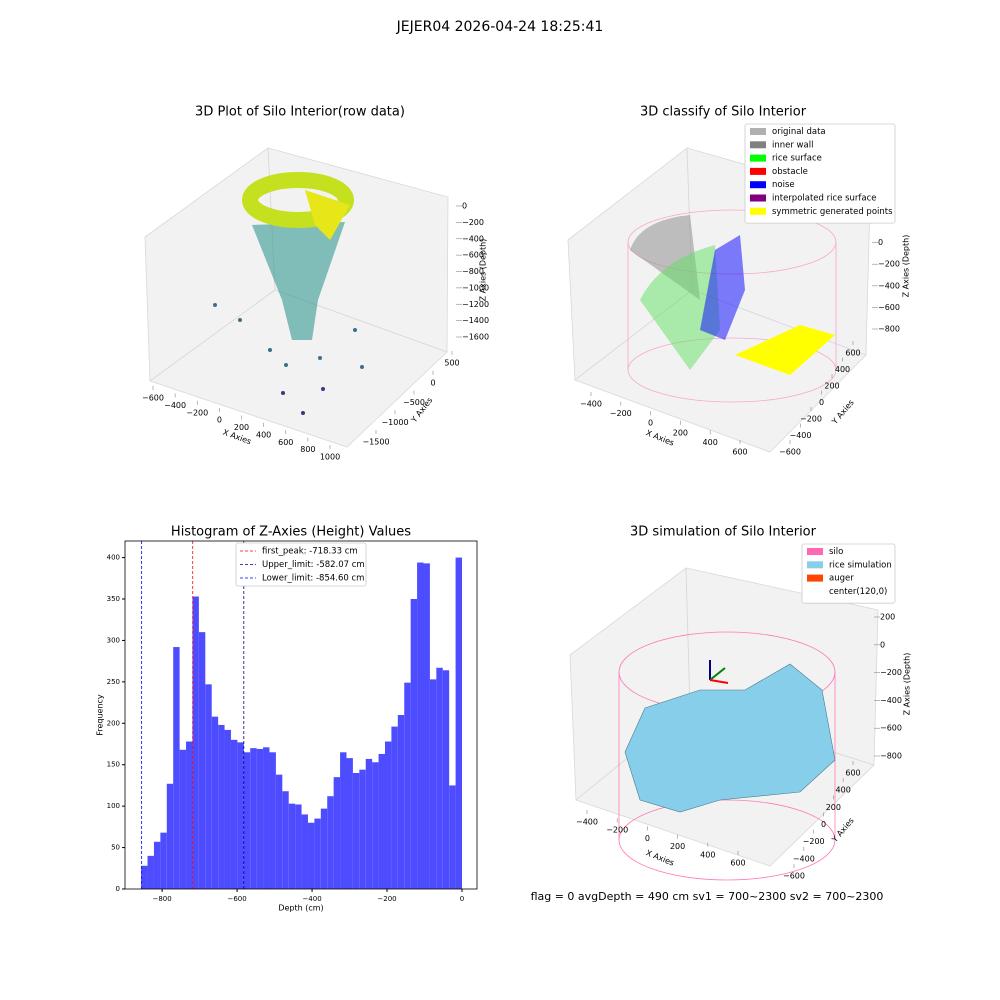  I want to click on z-tick-label: −1200, so click(475, 304).